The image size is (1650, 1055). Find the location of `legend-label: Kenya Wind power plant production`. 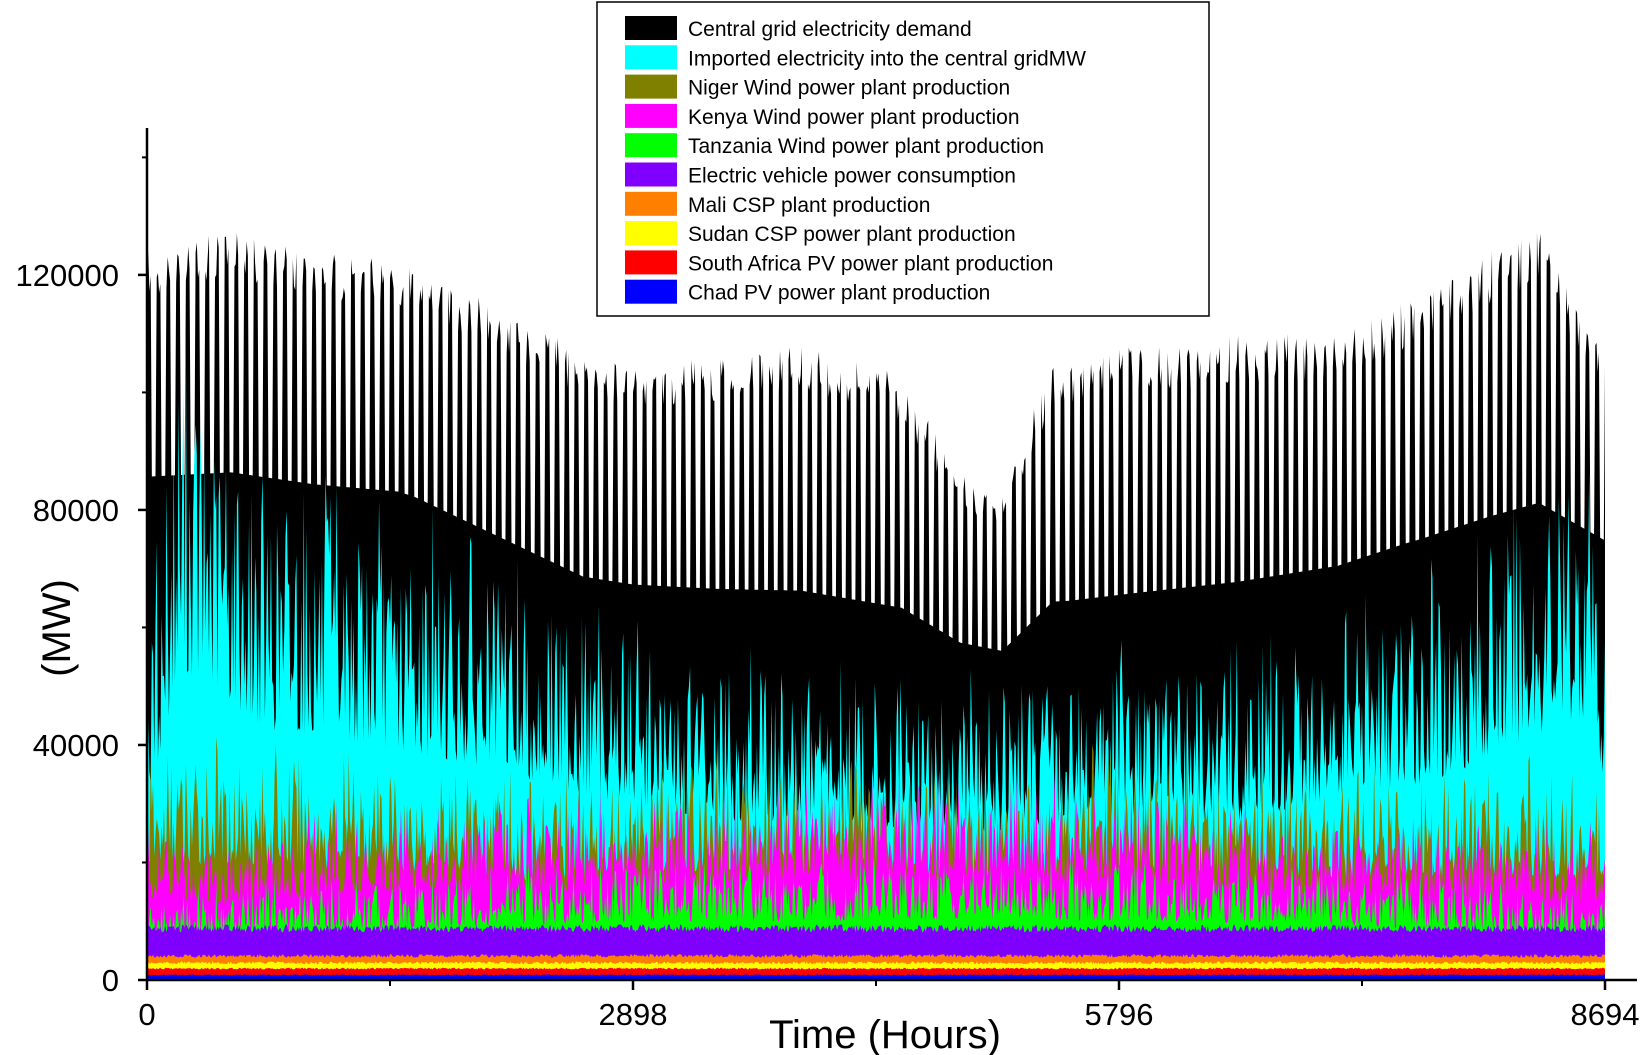

legend-label: Kenya Wind power plant production is located at coordinates (854, 117).